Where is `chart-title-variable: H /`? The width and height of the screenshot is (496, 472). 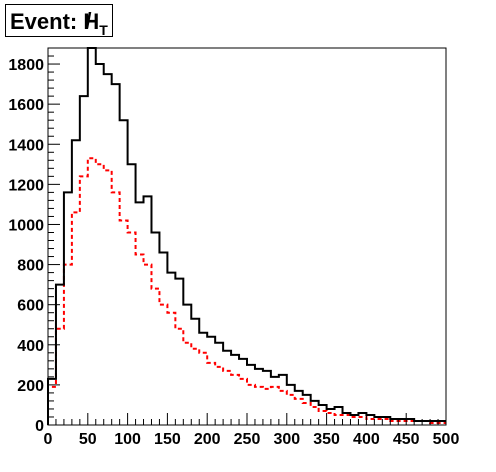
chart-title-variable: H / is located at coordinates (91, 21).